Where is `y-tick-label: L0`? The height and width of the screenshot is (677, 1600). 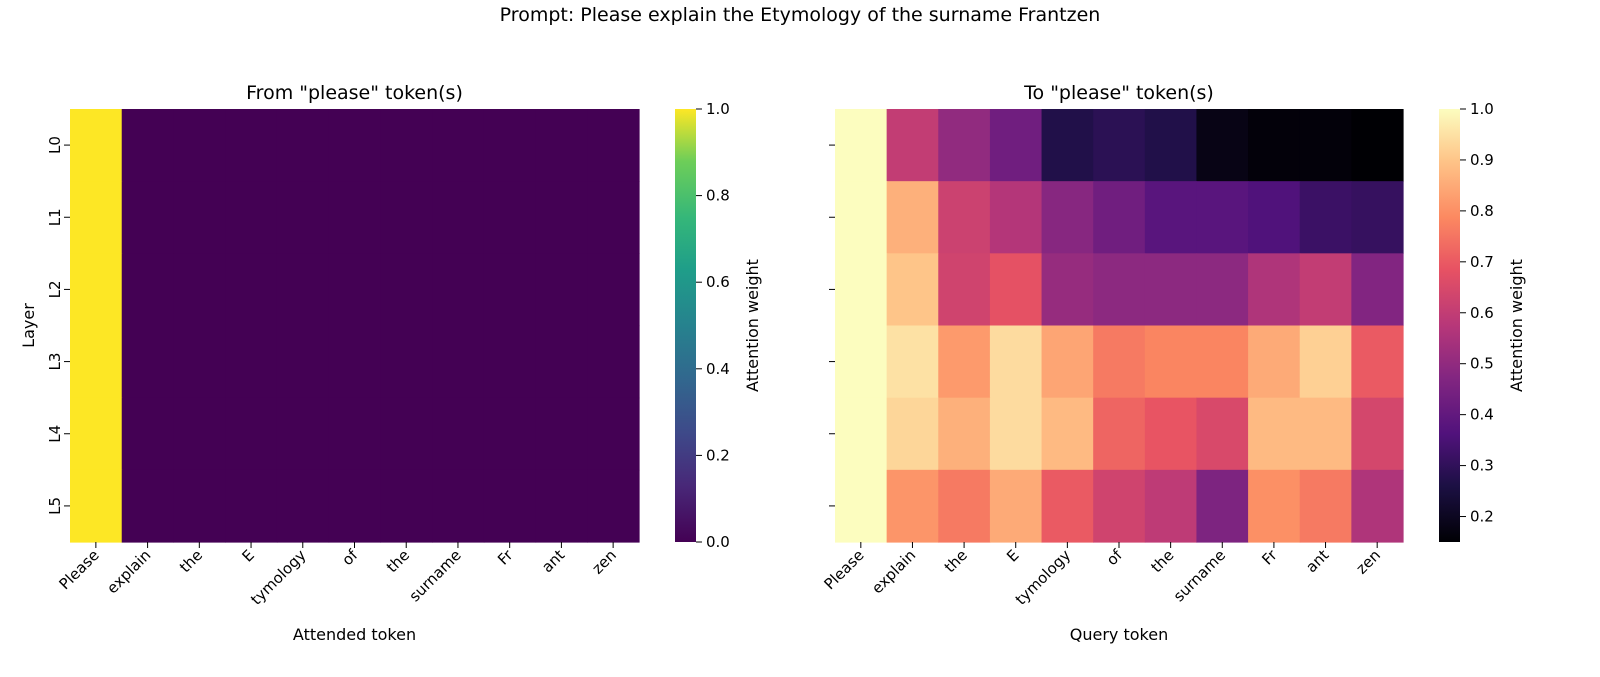 y-tick-label: L0 is located at coordinates (55, 145).